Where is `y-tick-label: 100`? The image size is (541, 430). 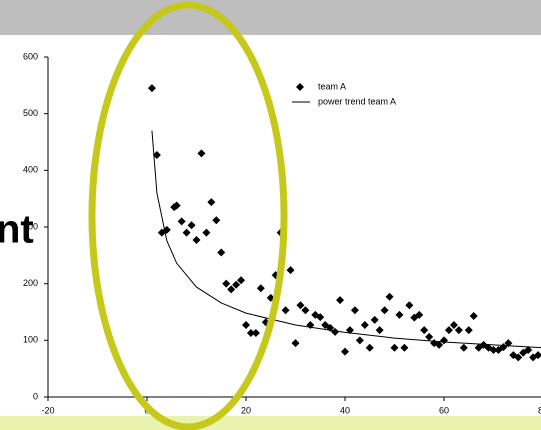
y-tick-label: 100 is located at coordinates (30, 340).